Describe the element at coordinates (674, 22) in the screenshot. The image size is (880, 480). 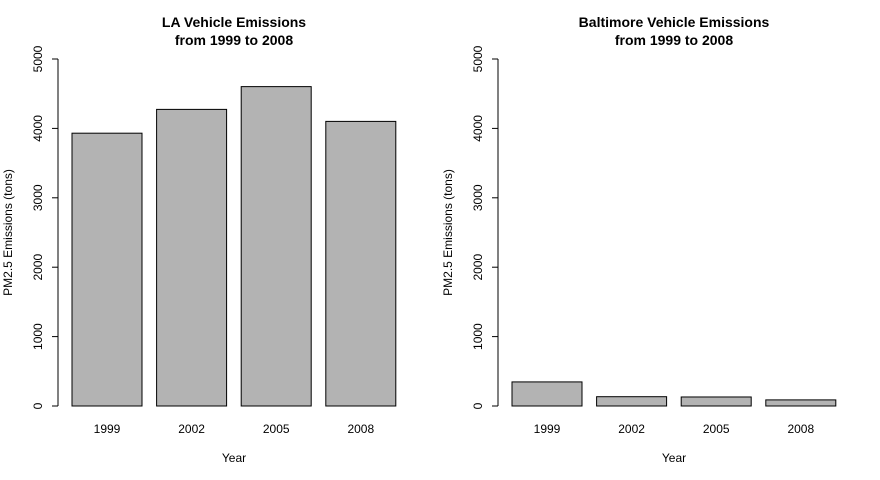
I see `chart-title-line-1: Baltimore Vehicle Emissions` at that location.